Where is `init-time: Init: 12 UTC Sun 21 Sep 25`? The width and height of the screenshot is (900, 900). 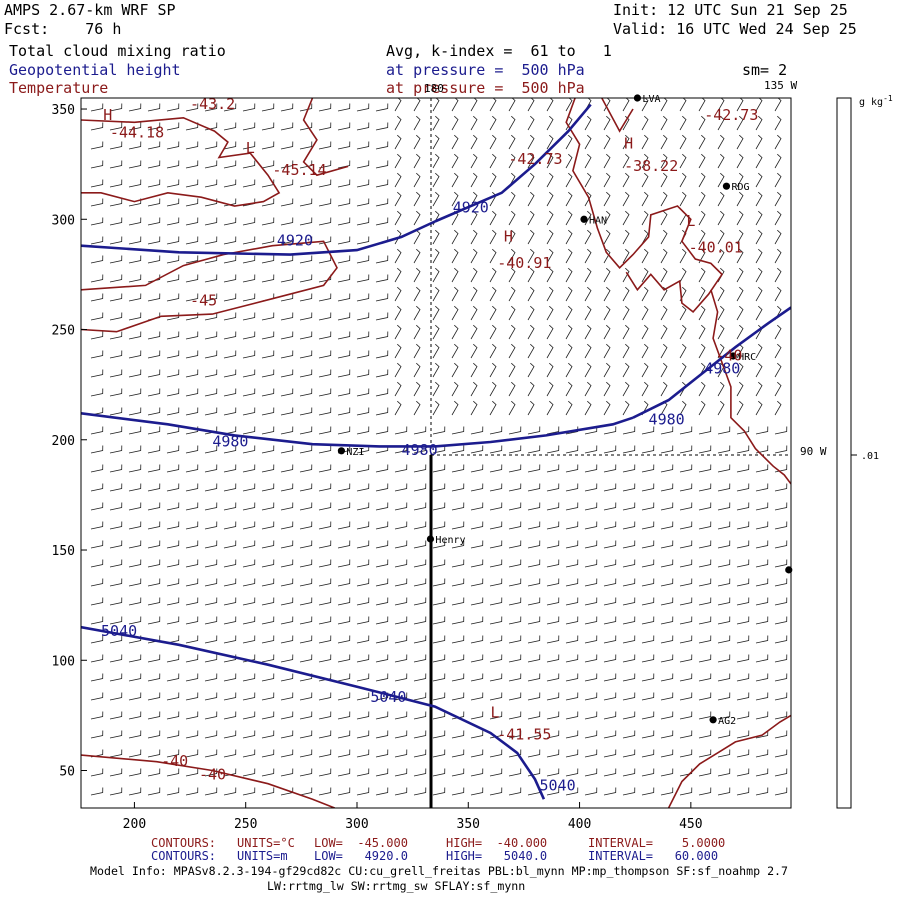
init-time: Init: 12 UTC Sun 21 Sep 25 is located at coordinates (730, 10).